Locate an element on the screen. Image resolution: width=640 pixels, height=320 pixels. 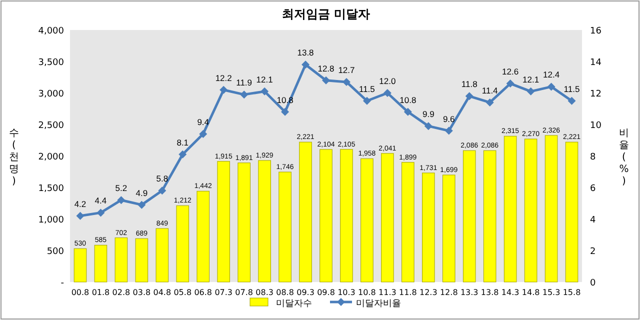
data-label: 4.9 is located at coordinates (142, 193).